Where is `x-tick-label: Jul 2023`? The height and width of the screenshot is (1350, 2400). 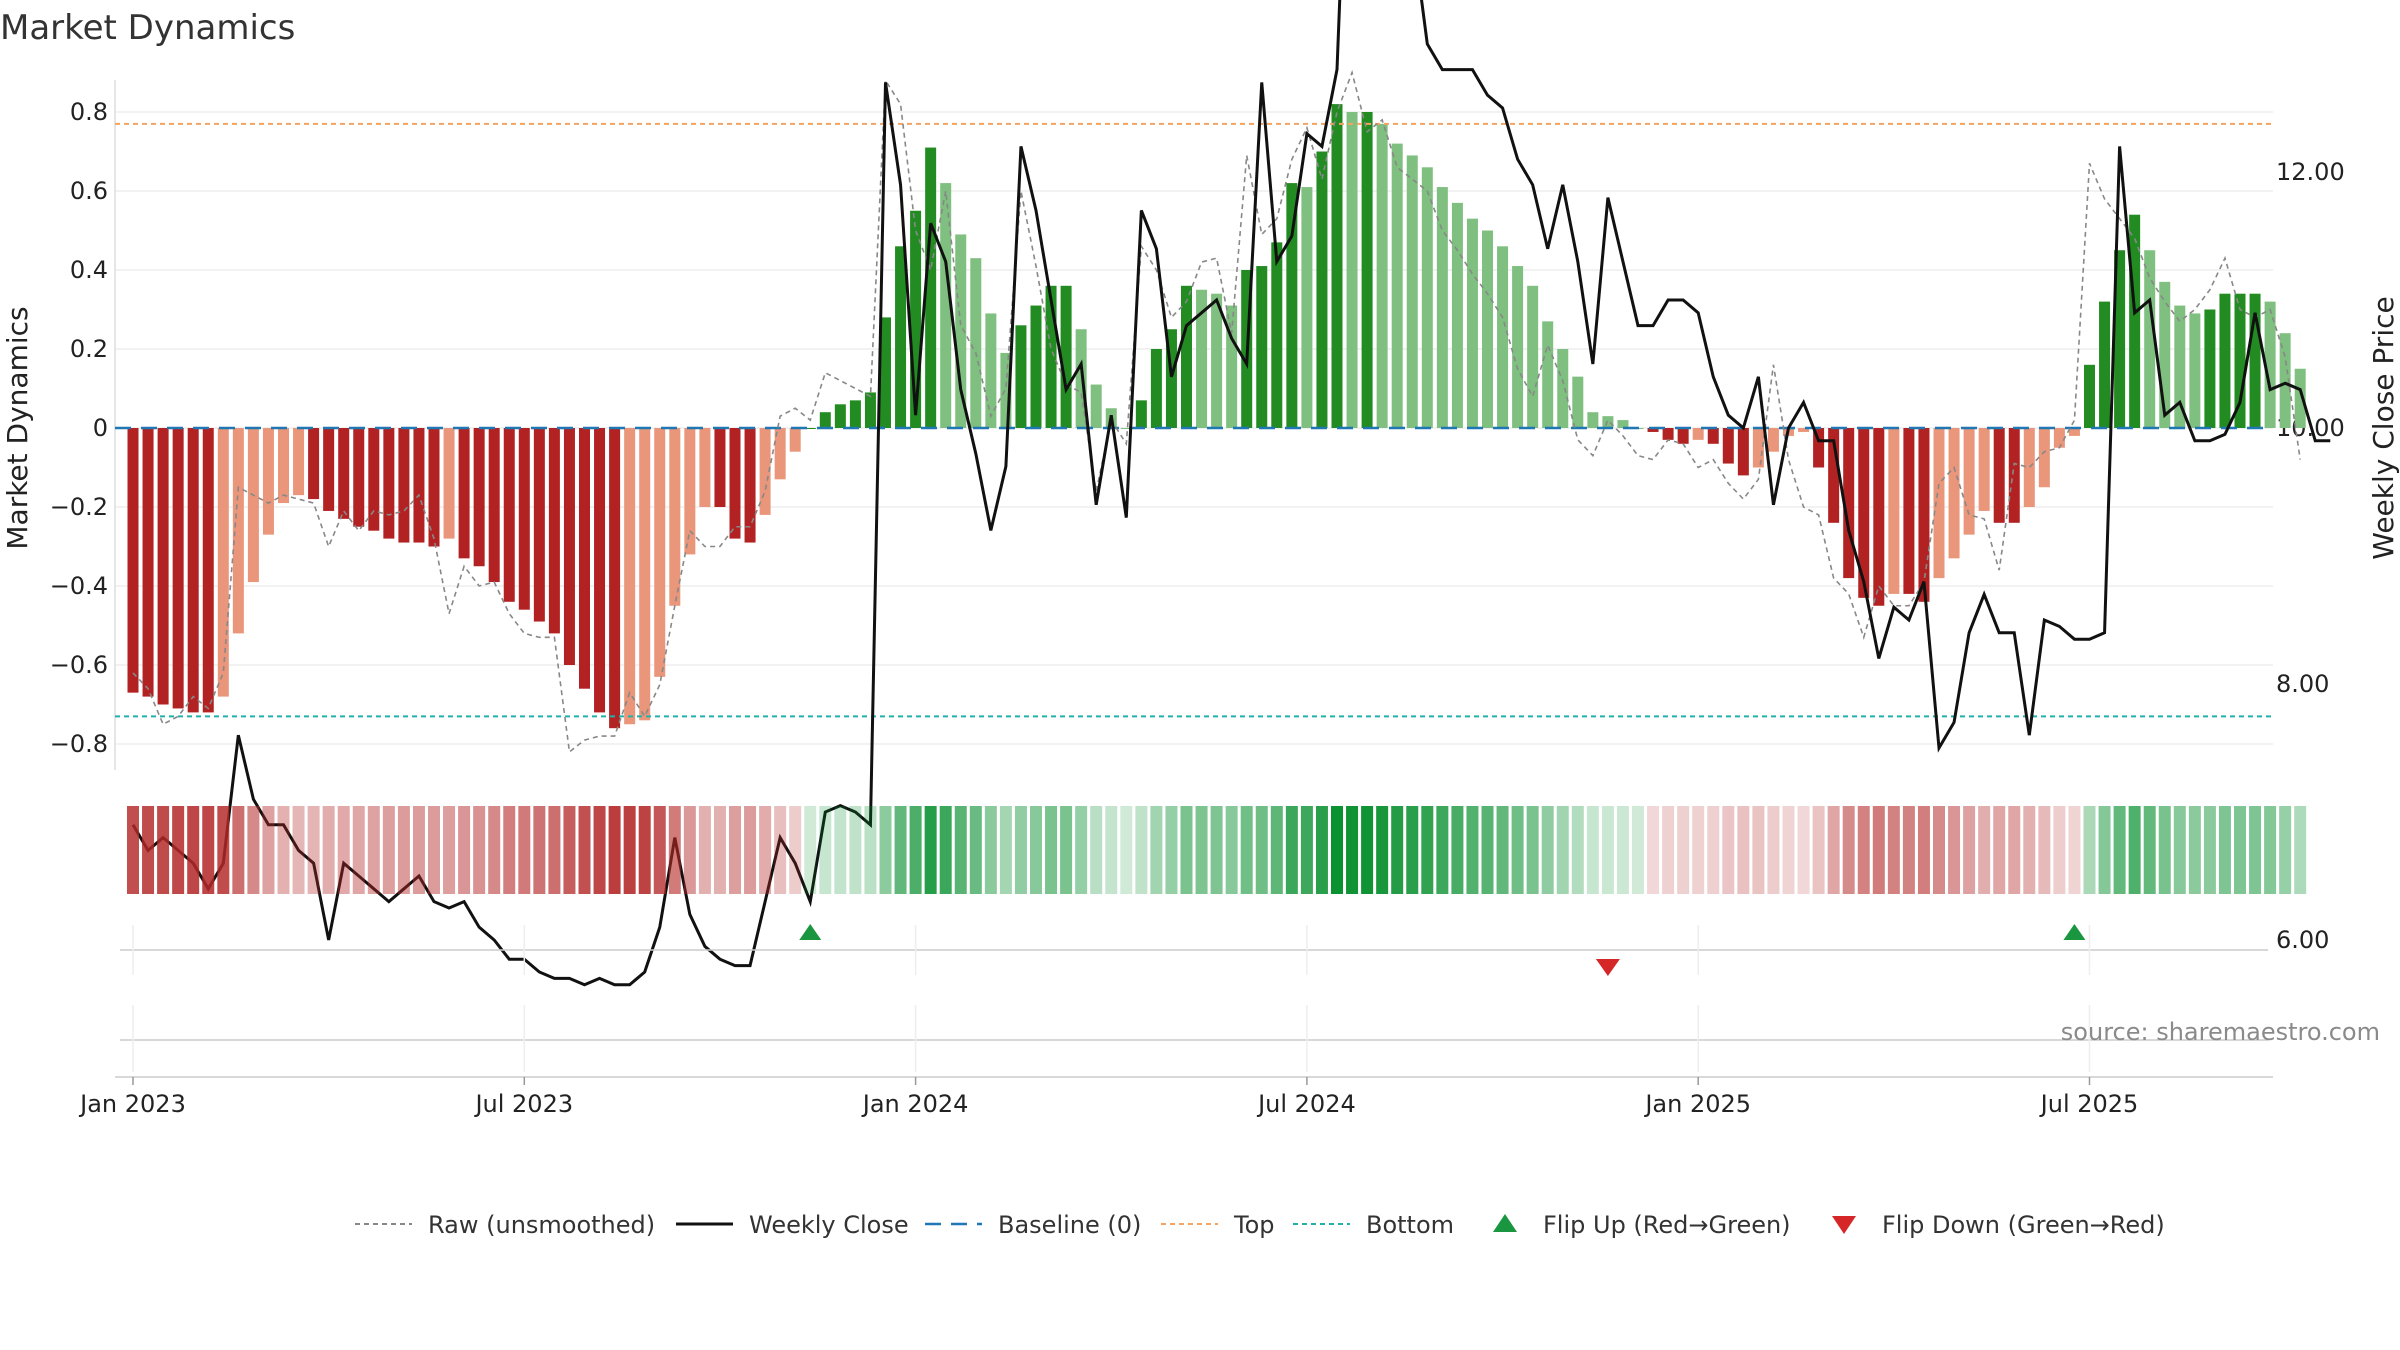 x-tick-label: Jul 2023 is located at coordinates (523, 1104).